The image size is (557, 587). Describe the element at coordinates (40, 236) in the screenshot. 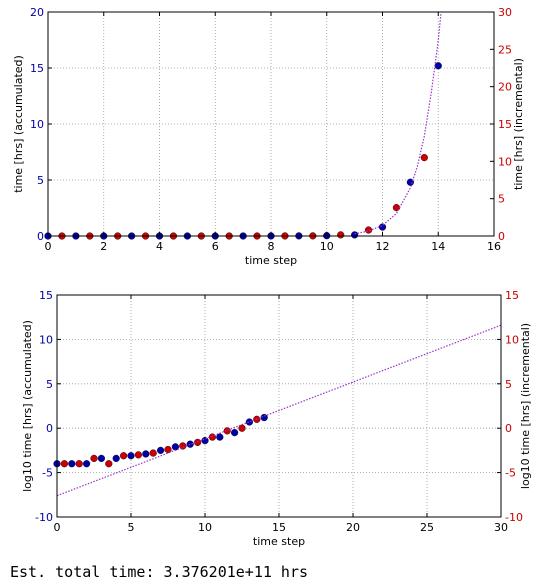

I see `chart1-y-left-tick-label: 0` at that location.